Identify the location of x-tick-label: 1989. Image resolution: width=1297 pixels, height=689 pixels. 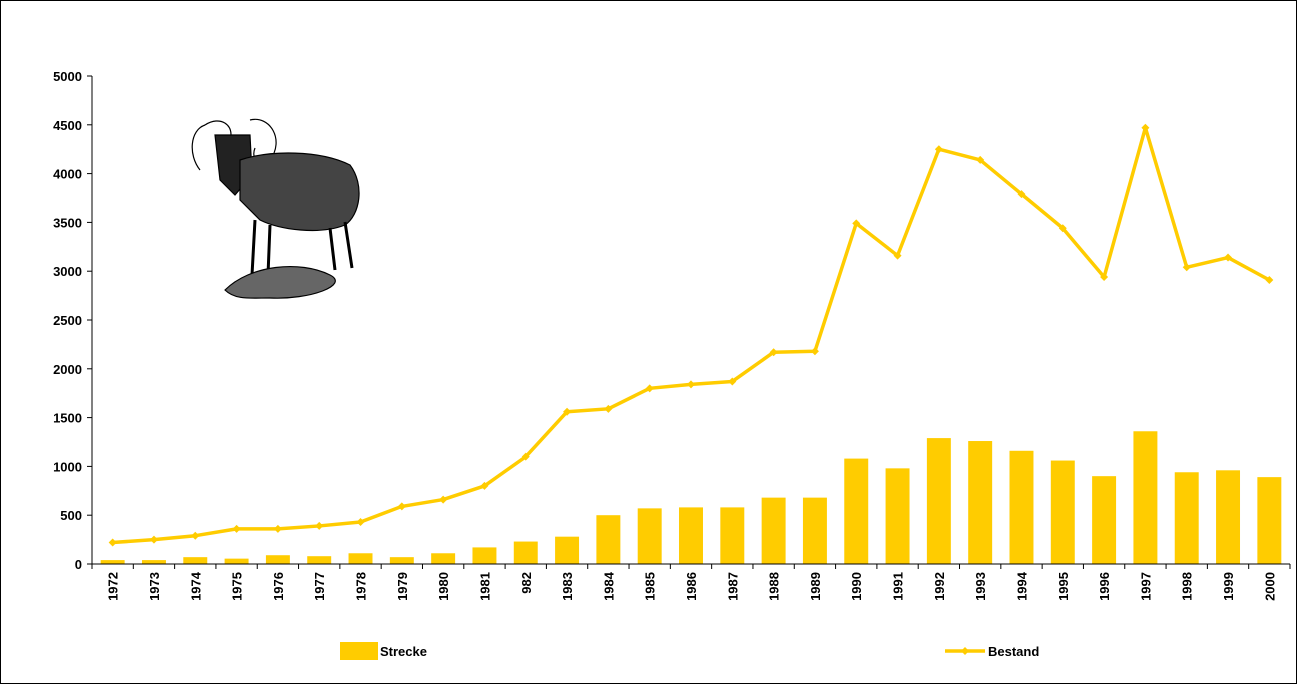
(815, 586).